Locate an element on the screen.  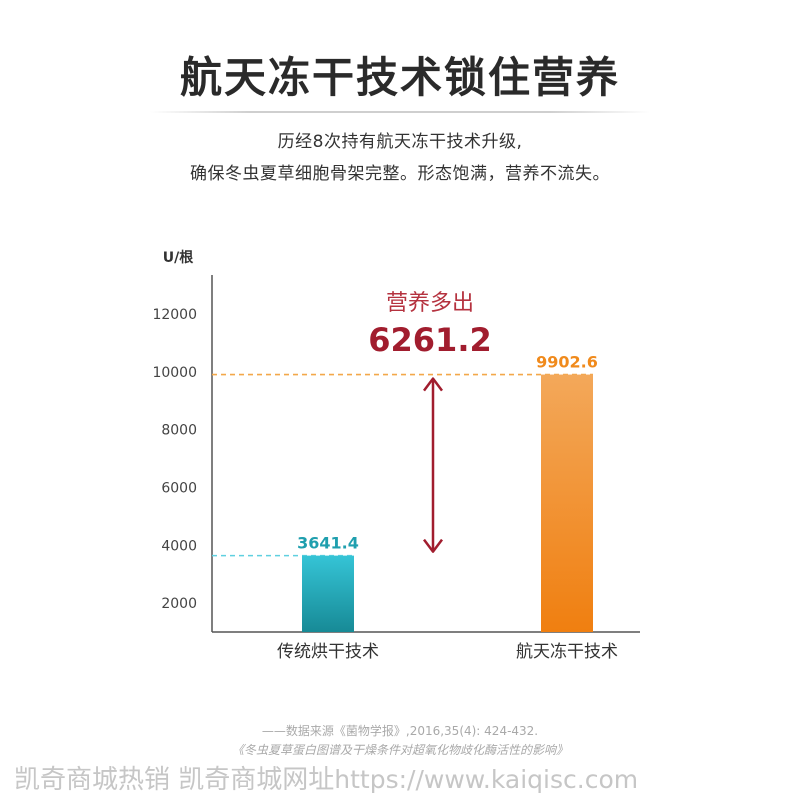
data-source-title: 《冬虫夏草蛋白图谱及干燥条件对超氧化物歧化酶活性的影响》 is located at coordinates (399, 750).